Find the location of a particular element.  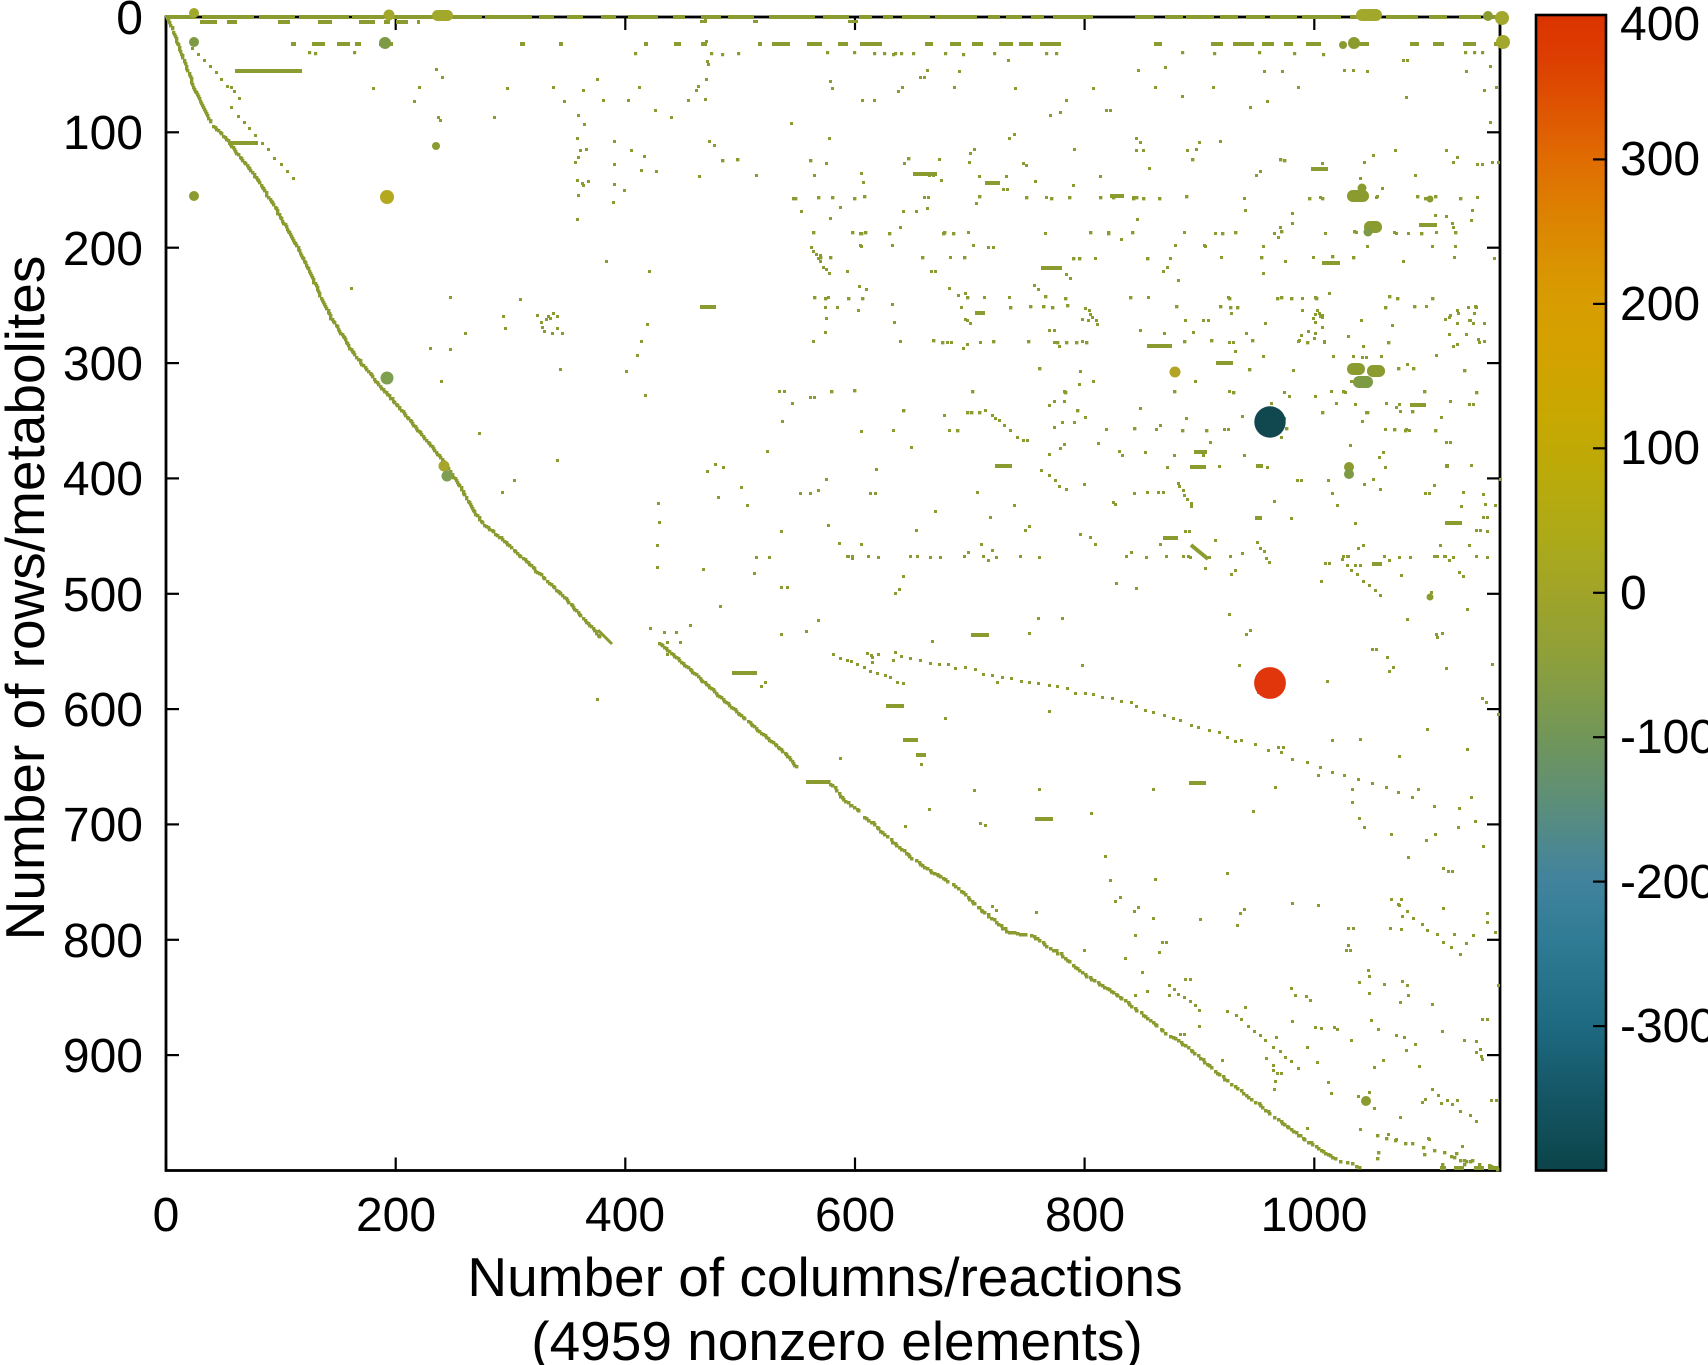

svg-text: 1000 is located at coordinates (1314, 1215).